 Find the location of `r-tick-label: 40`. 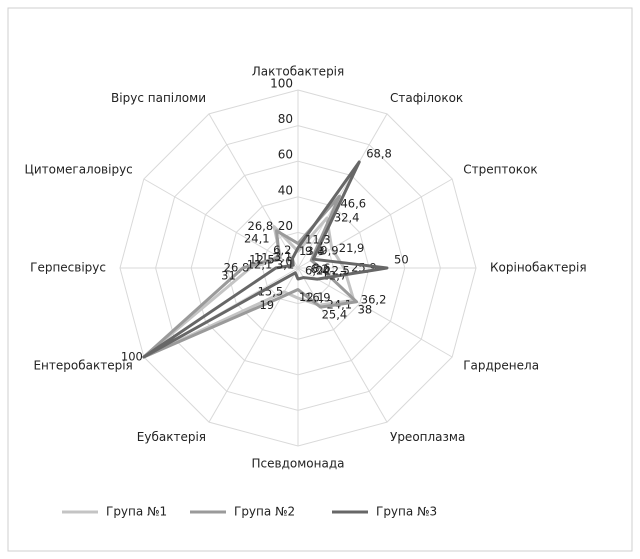

r-tick-label: 40 is located at coordinates (285, 190).